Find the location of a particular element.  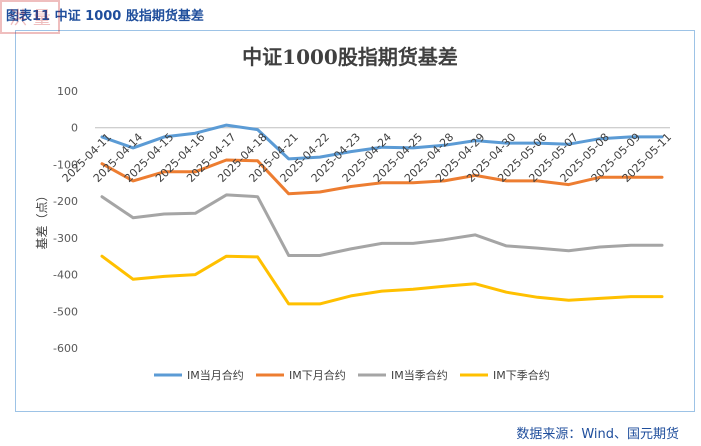

legend-label-1: IM当月合约 is located at coordinates (215, 375).